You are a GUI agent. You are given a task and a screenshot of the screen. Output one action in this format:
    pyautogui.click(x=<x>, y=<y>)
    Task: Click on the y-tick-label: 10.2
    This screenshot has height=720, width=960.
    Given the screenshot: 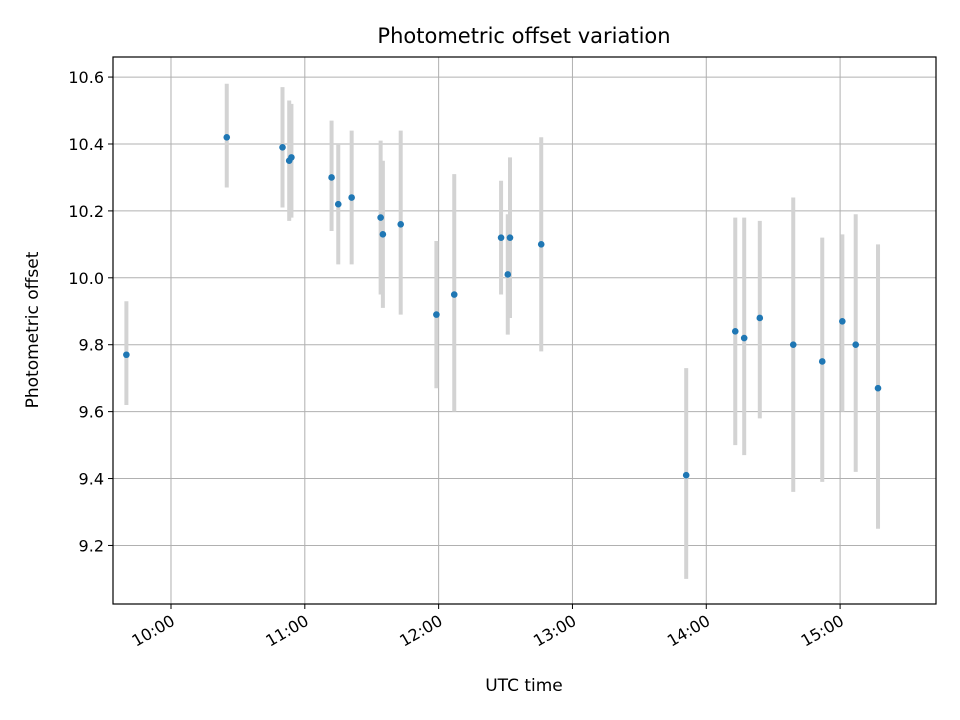 What is the action you would take?
    pyautogui.click(x=86, y=211)
    